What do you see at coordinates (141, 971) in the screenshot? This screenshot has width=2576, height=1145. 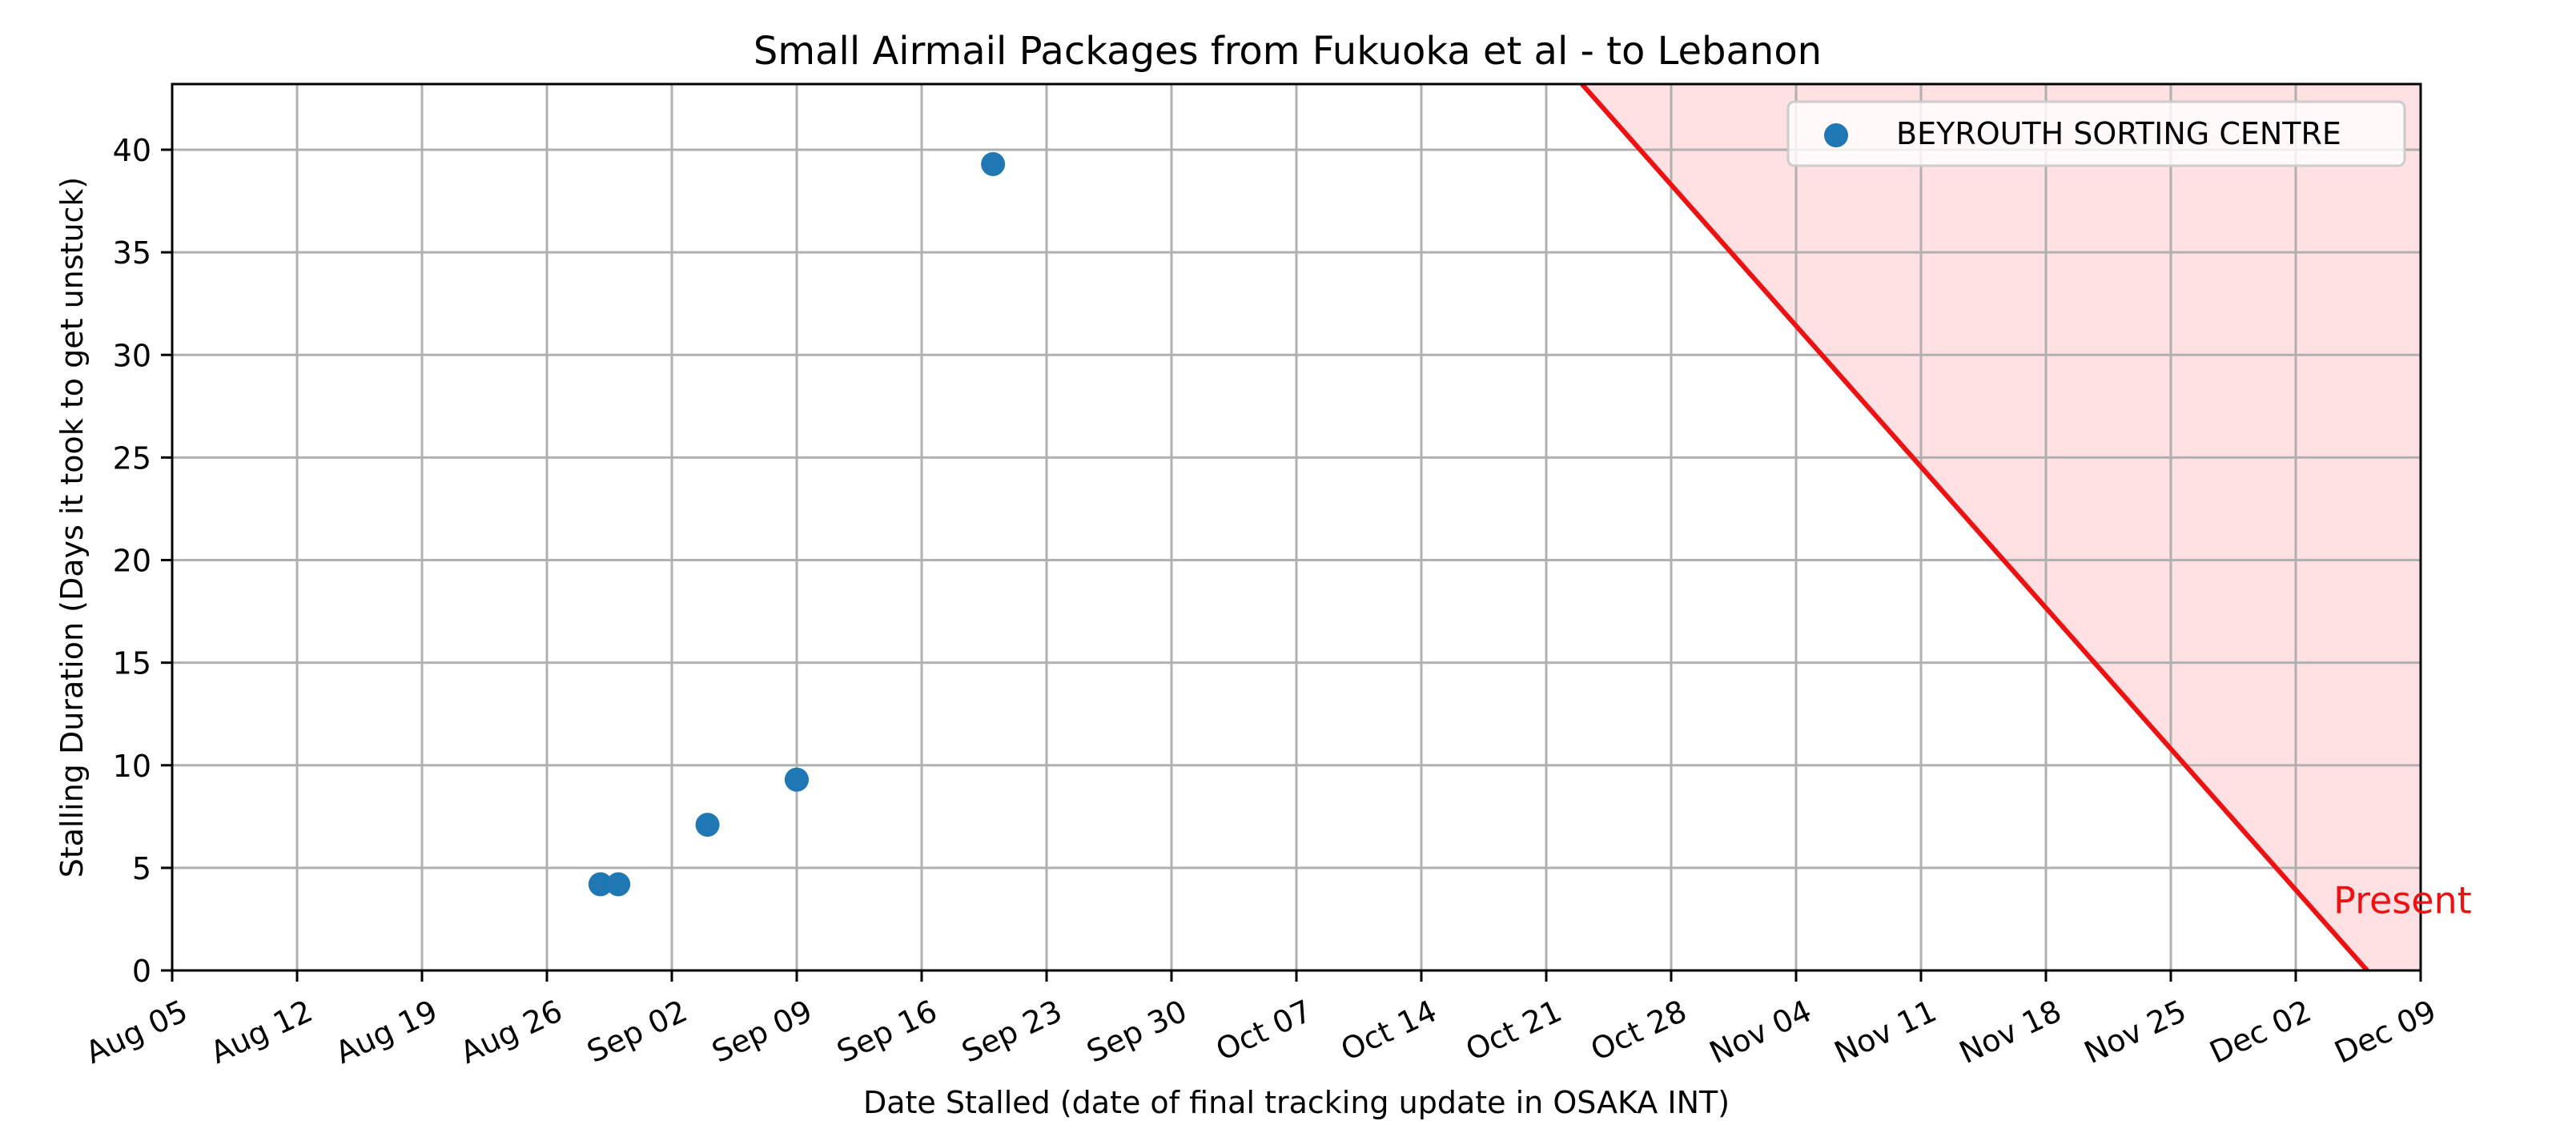 I see `y-tick-label: 0` at bounding box center [141, 971].